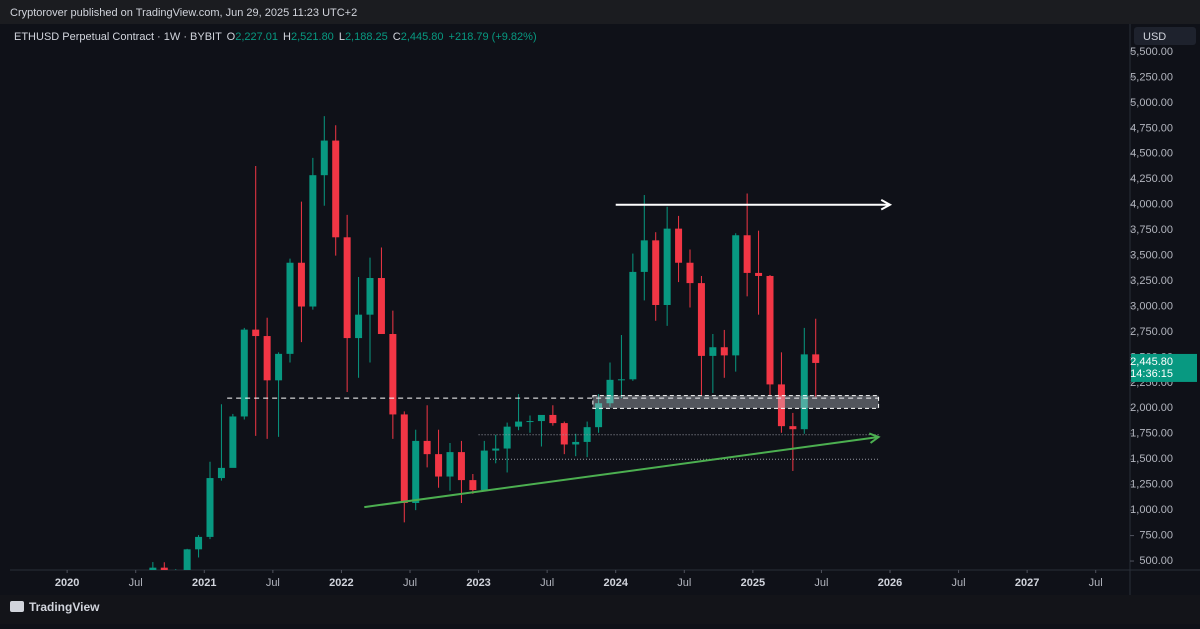  Describe the element at coordinates (615, 583) in the screenshot. I see `x-tick-label: 2024` at that location.